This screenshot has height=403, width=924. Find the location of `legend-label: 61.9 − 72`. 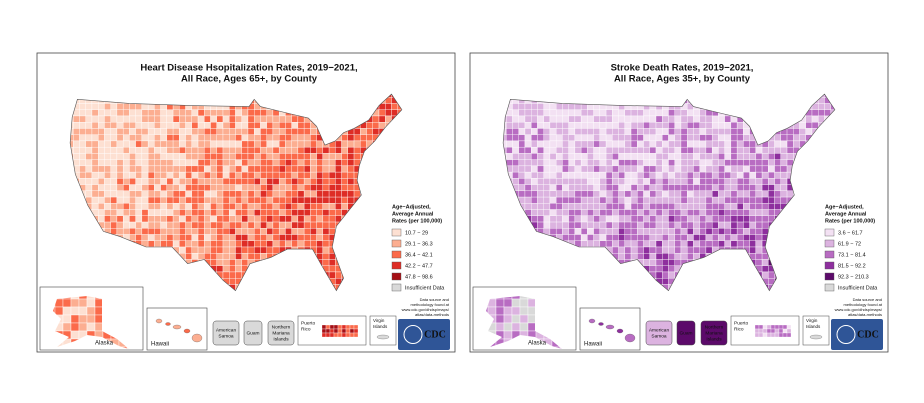

legend-label: 61.9 − 72 is located at coordinates (849, 244).